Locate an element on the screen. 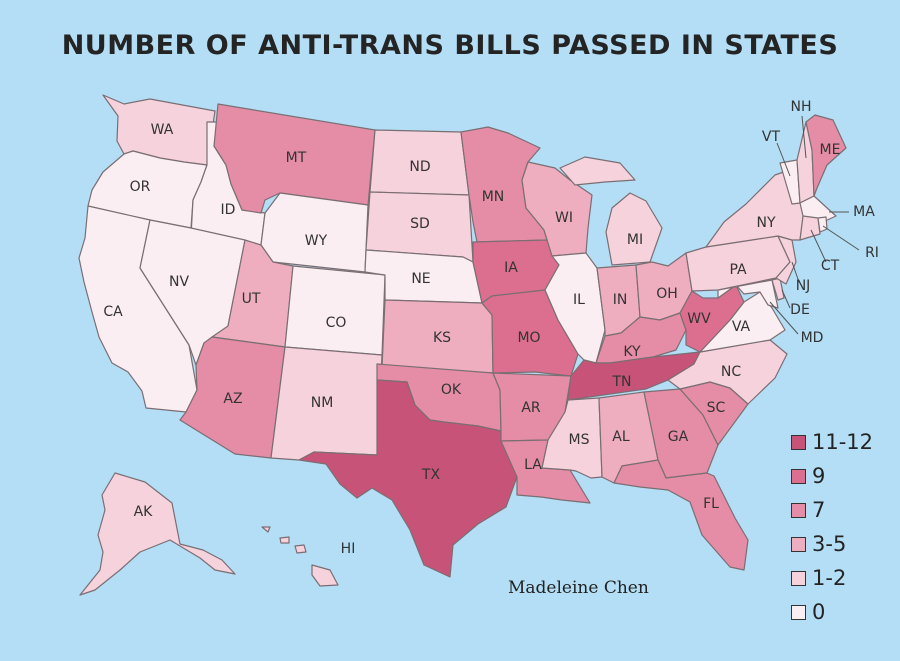 Image resolution: width=900 pixels, height=661 pixels. label-ia: IA is located at coordinates (511, 268).